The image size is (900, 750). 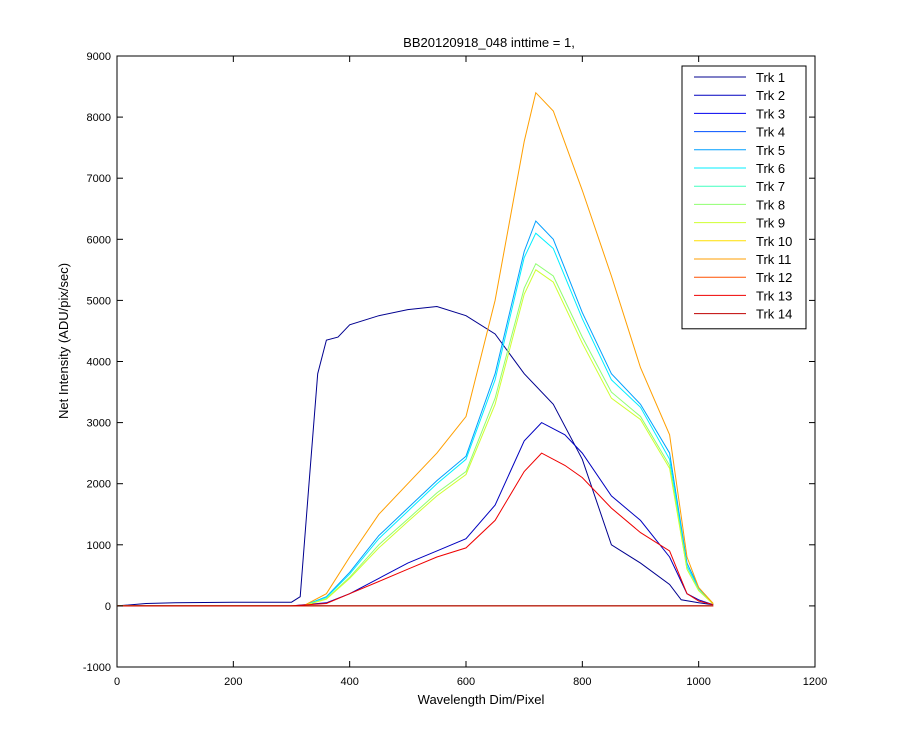 I want to click on y-tick-label: 2000, so click(x=99, y=485).